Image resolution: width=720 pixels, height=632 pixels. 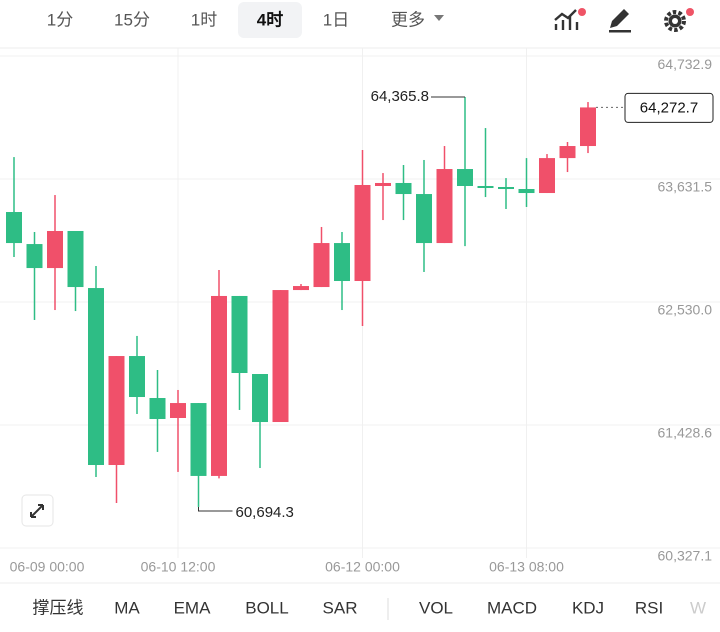 What do you see at coordinates (60, 19) in the screenshot?
I see `interval-tab: 1分` at bounding box center [60, 19].